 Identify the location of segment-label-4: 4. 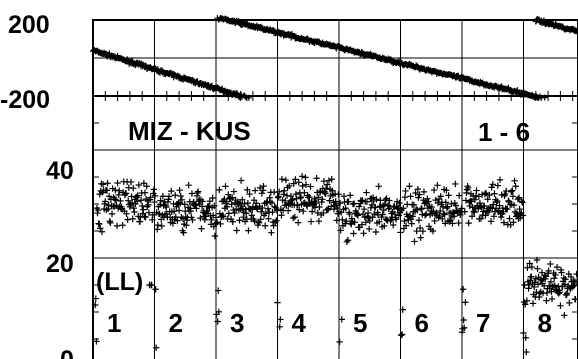
(299, 323).